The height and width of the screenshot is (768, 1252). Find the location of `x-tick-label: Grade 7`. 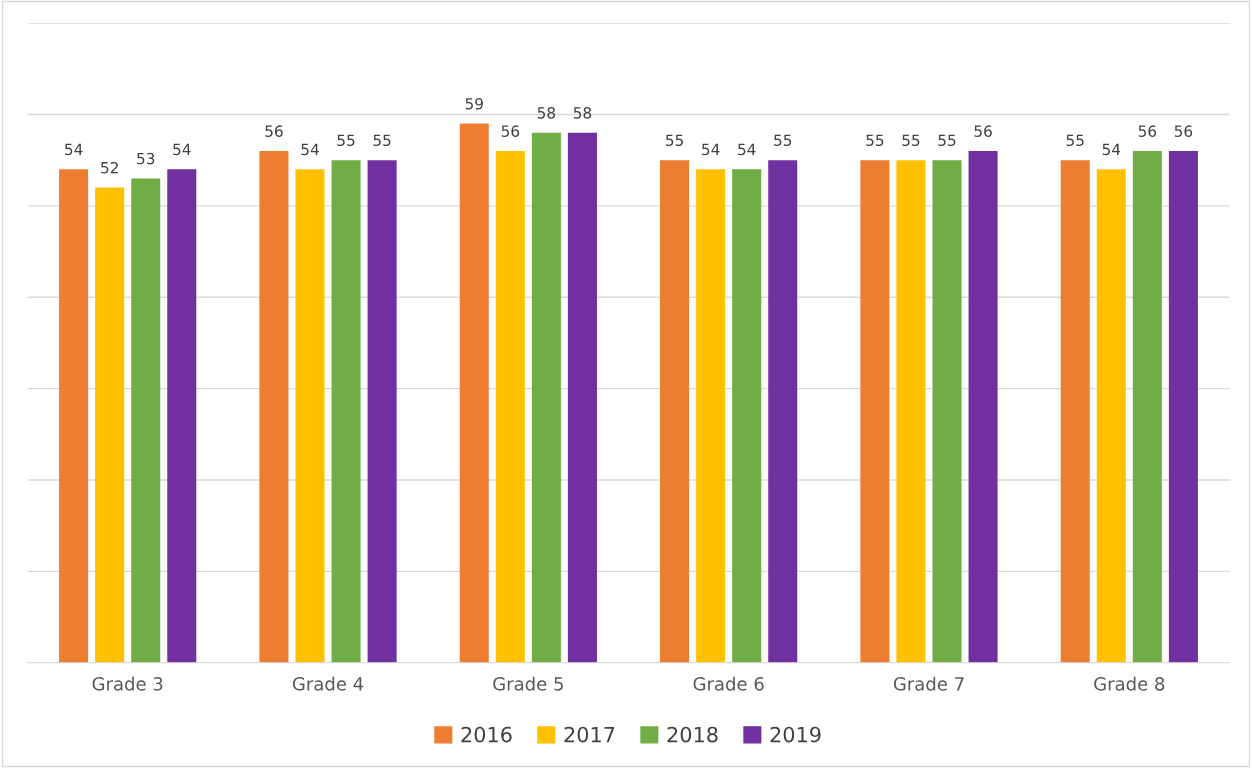

x-tick-label: Grade 7 is located at coordinates (928, 683).